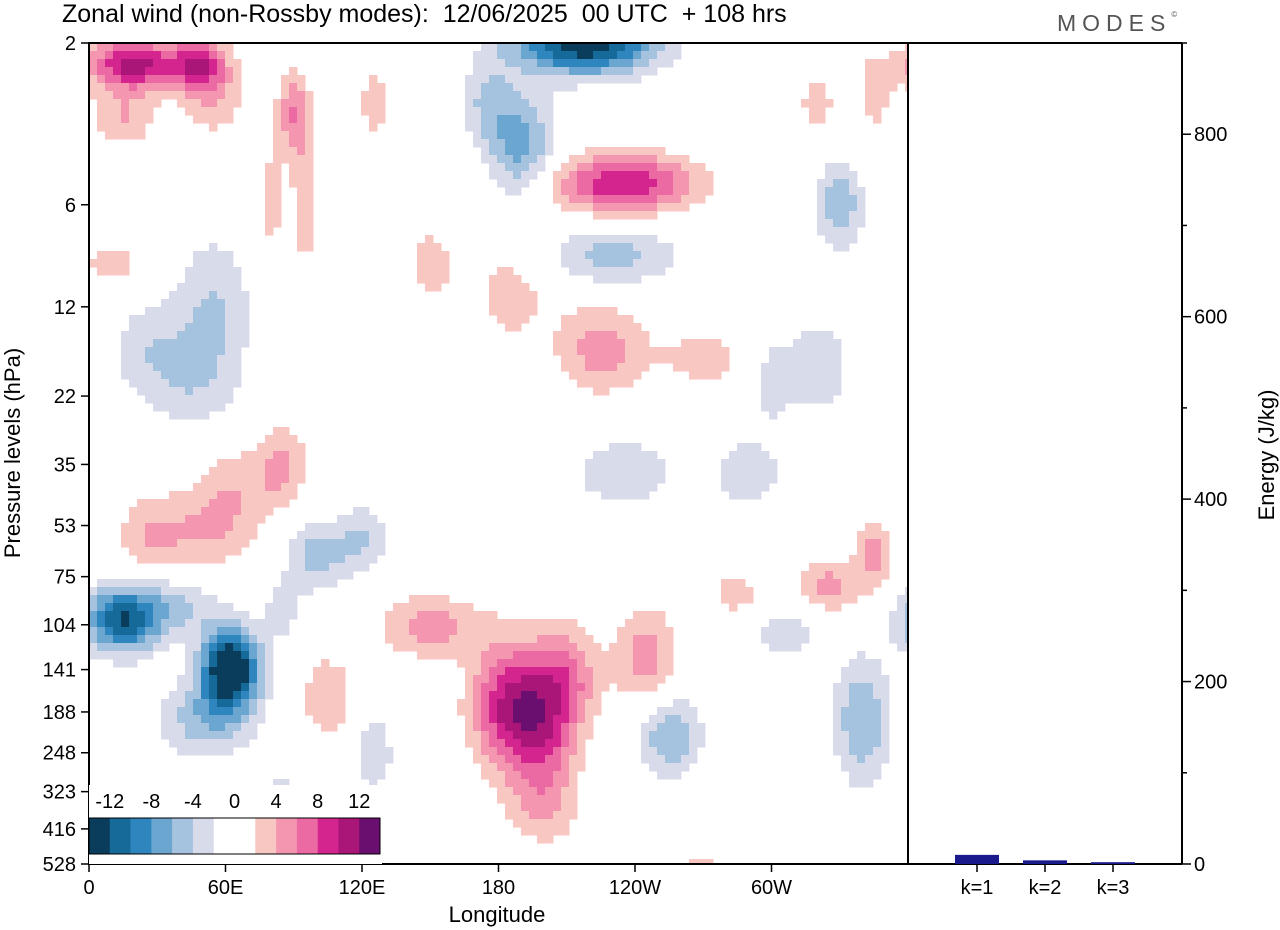 The width and height of the screenshot is (1280, 930). What do you see at coordinates (65, 308) in the screenshot?
I see `y-tick-label: 12` at bounding box center [65, 308].